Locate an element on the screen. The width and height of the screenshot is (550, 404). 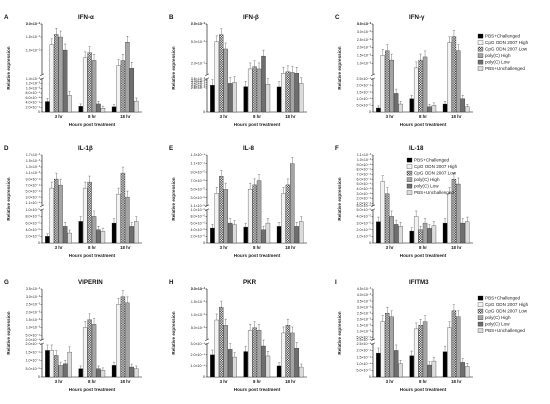
legend-label: CpG ODN 2007 High is located at coordinates (436, 166).